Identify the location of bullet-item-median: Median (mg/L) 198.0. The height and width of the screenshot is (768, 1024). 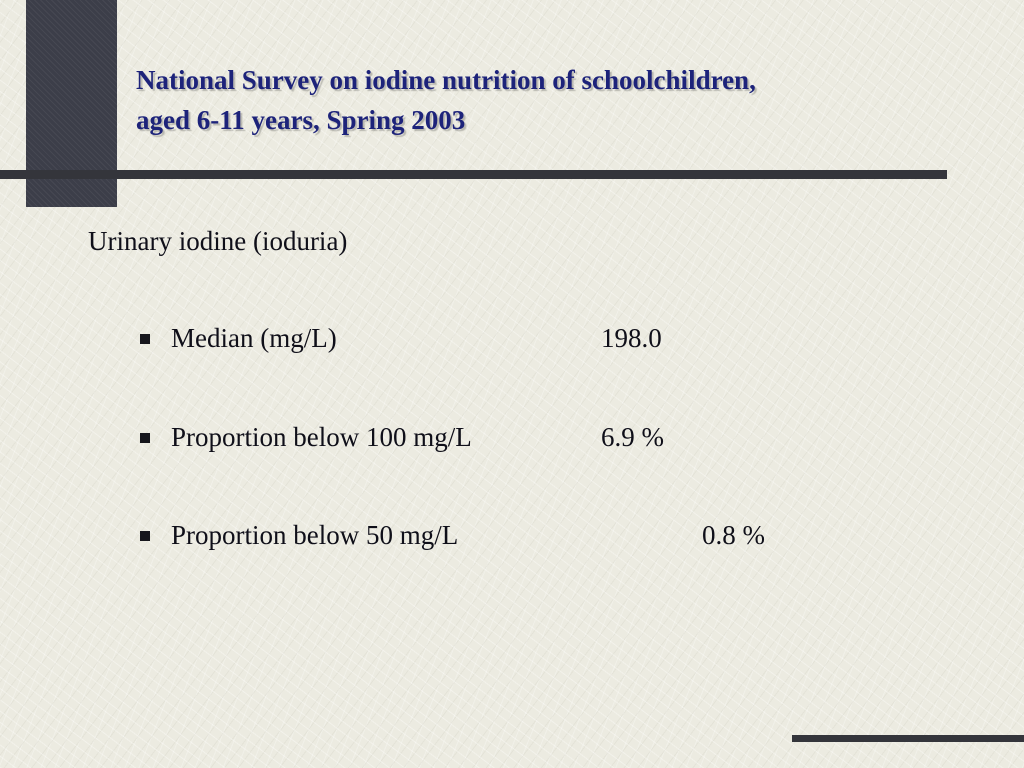
(490, 338).